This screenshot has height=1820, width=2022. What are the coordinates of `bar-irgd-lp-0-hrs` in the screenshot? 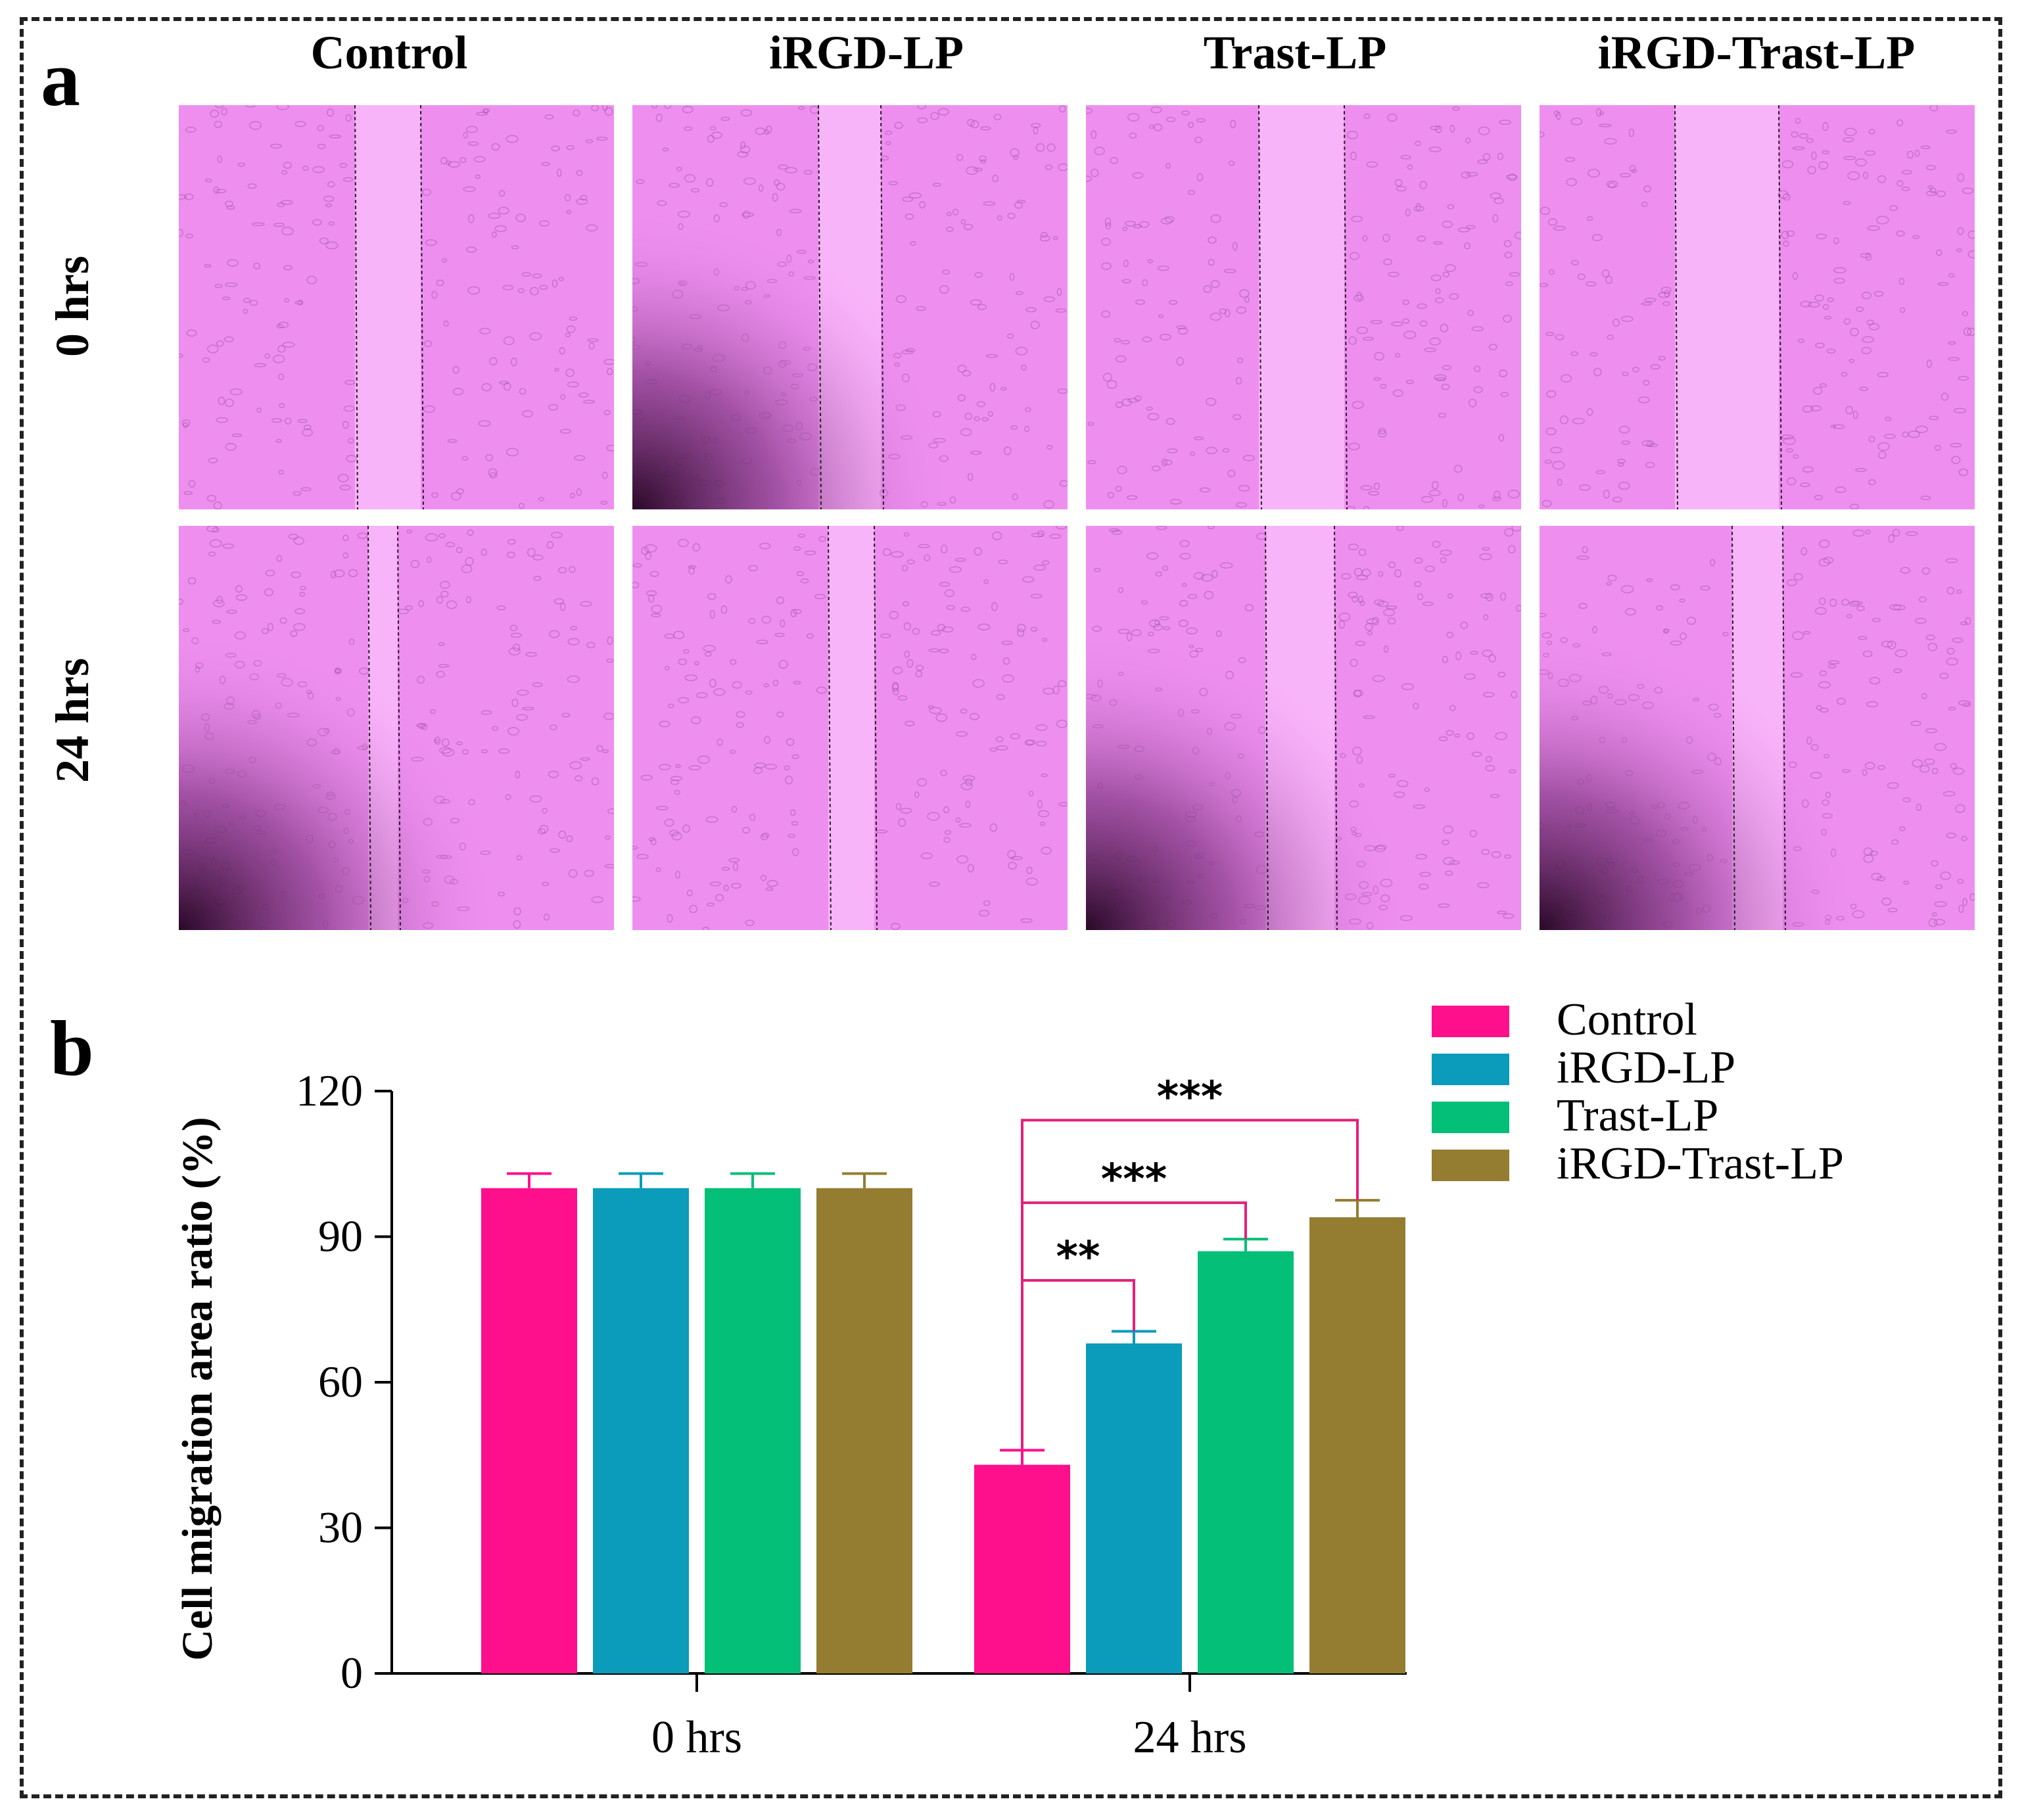 It's located at (641, 1431).